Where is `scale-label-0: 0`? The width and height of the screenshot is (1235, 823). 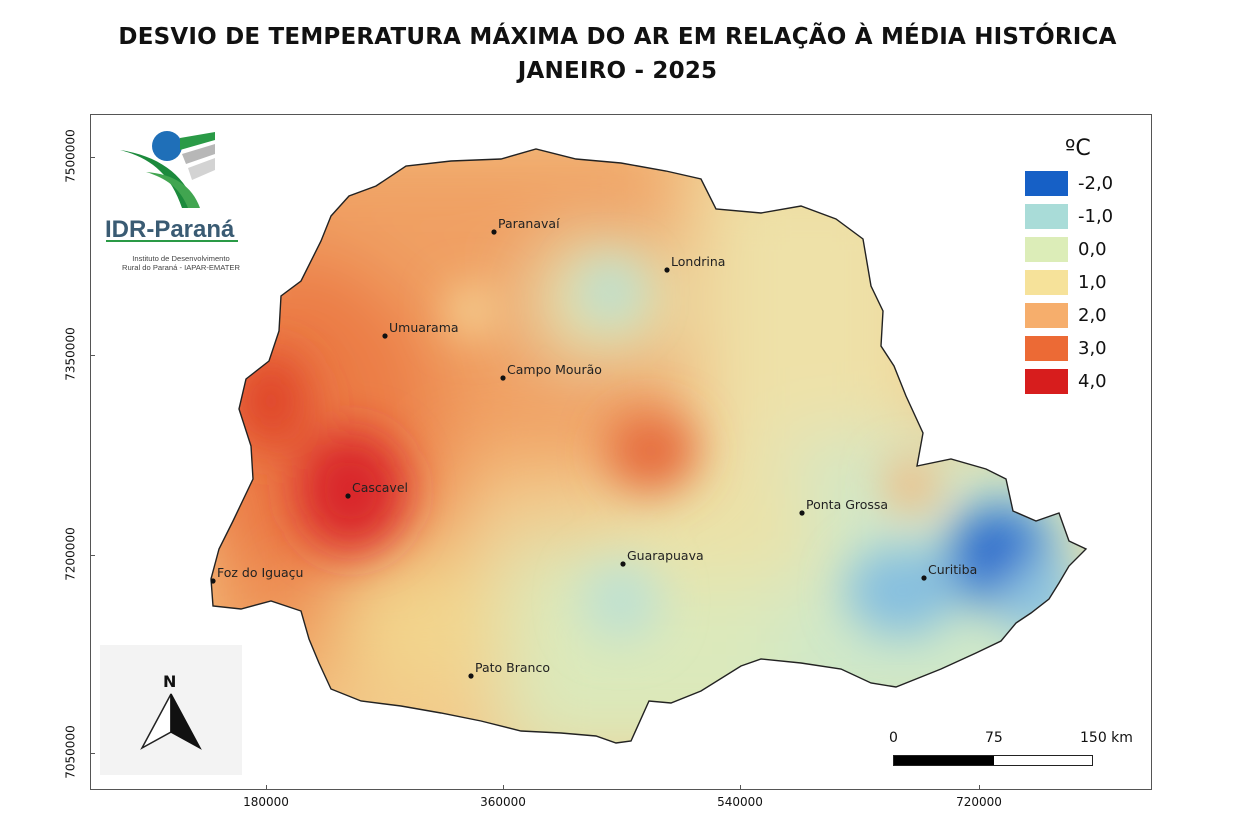 scale-label-0: 0 is located at coordinates (893, 738).